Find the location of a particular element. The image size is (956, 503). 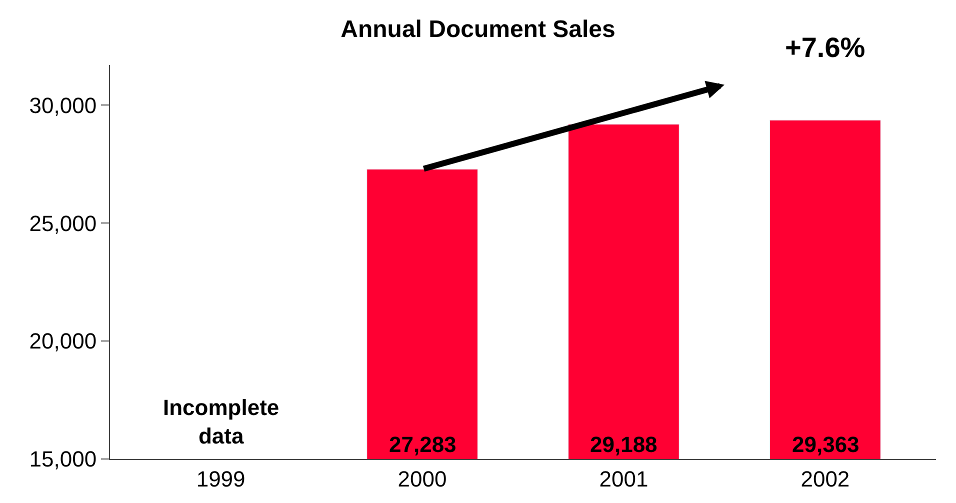

x-tick-label: 2002 is located at coordinates (825, 479).